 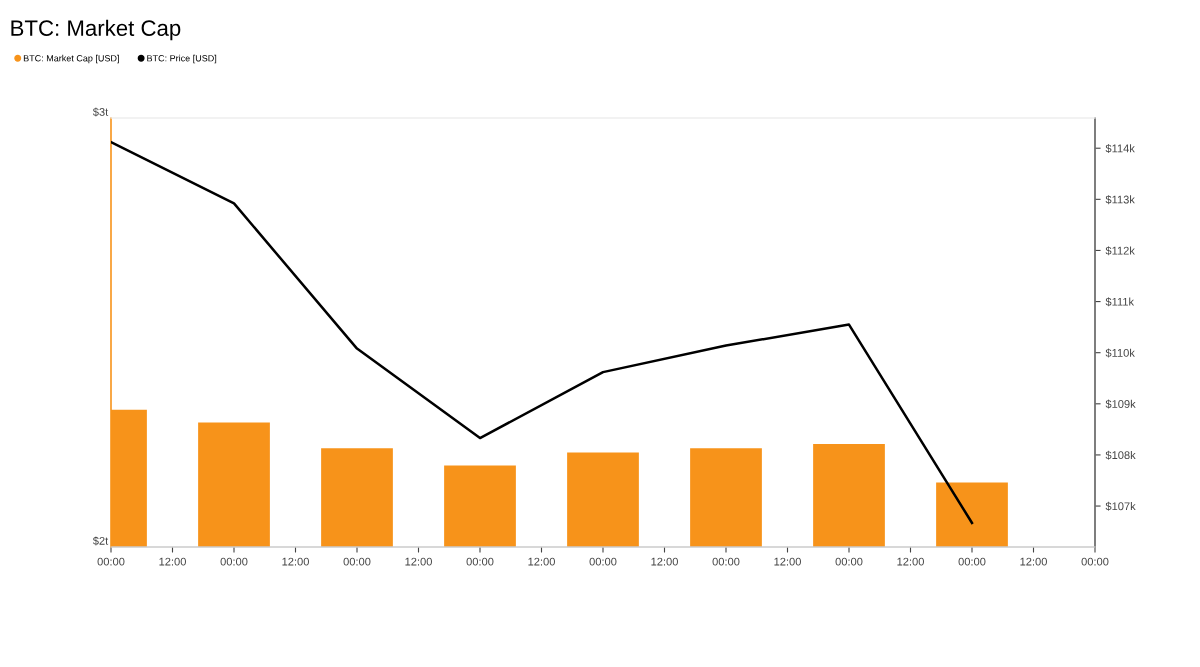 I want to click on y-tick-label: $3t, so click(x=100, y=112).